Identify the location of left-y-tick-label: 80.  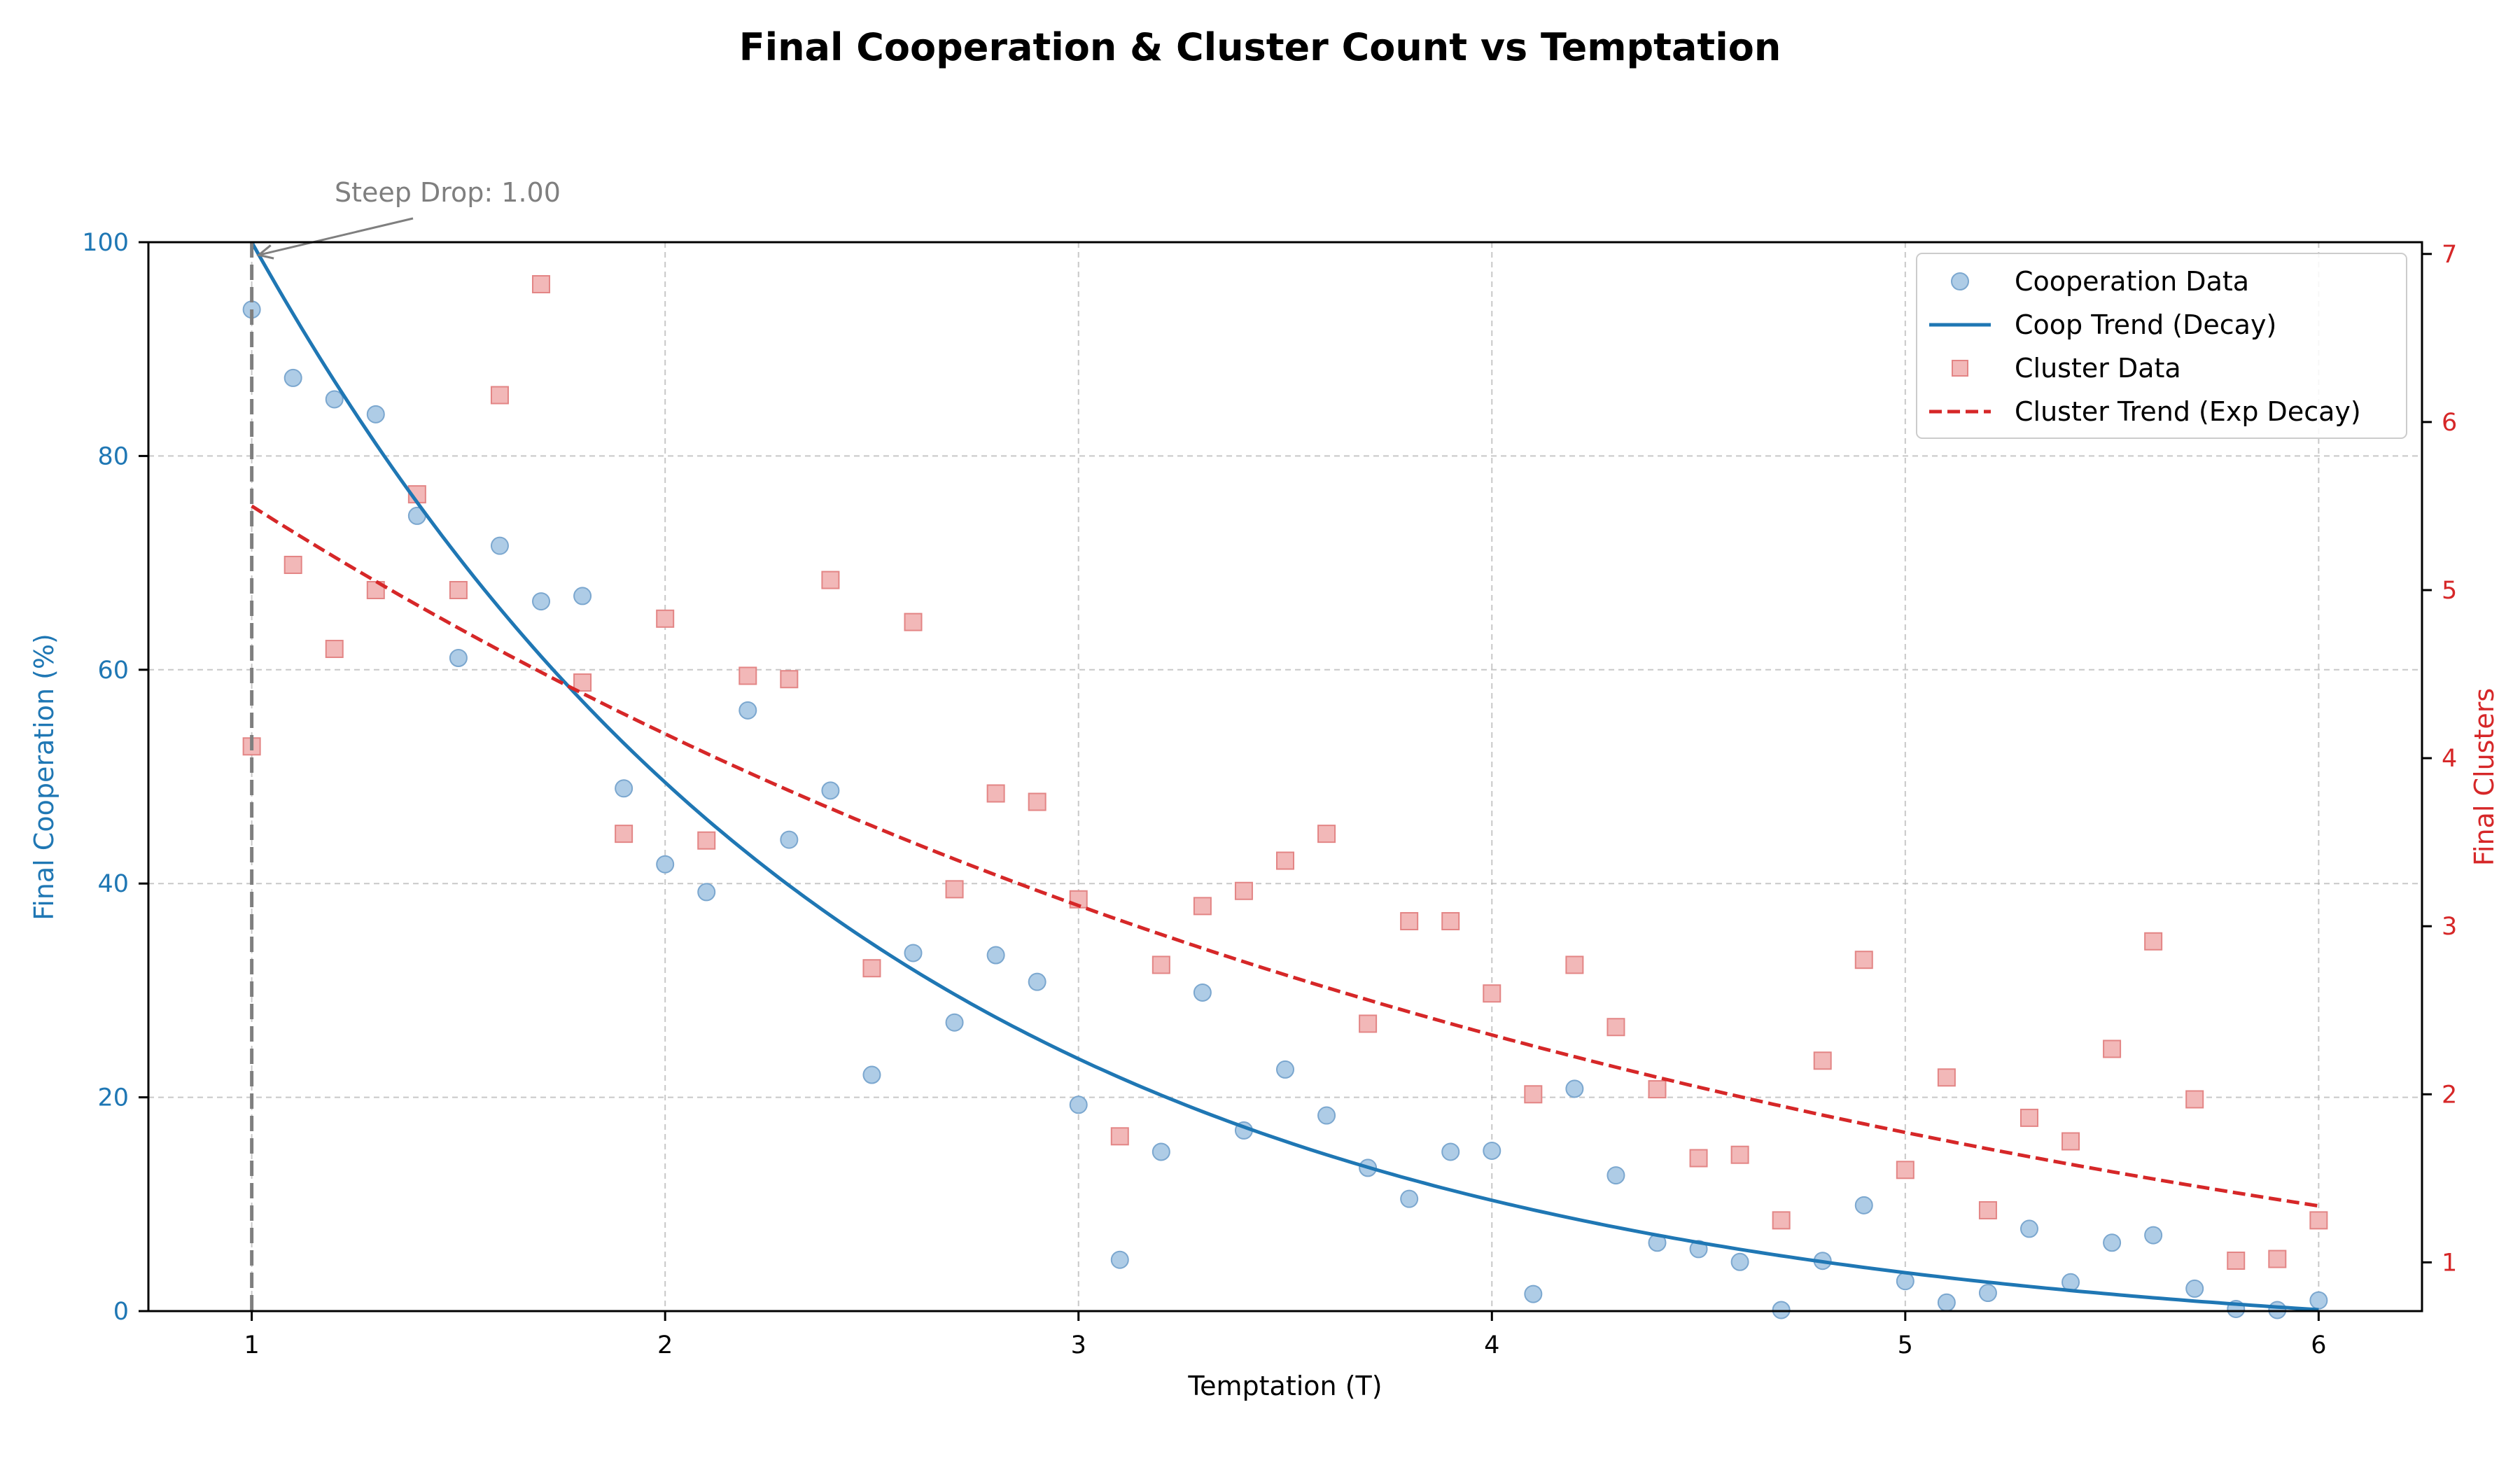
(113, 456).